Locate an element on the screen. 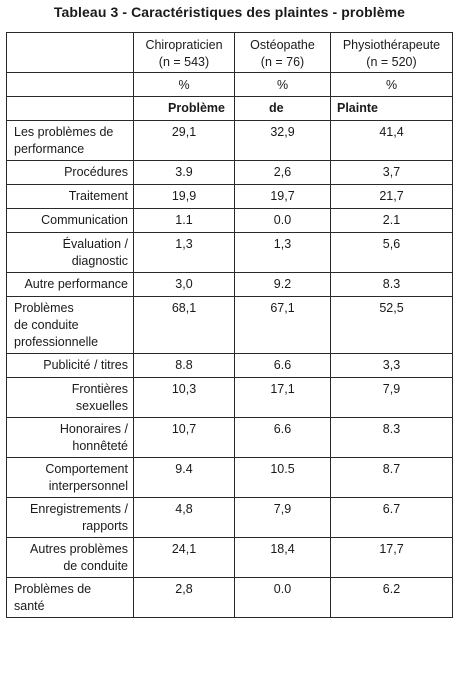  value-cell: 6.2 is located at coordinates (391, 597).